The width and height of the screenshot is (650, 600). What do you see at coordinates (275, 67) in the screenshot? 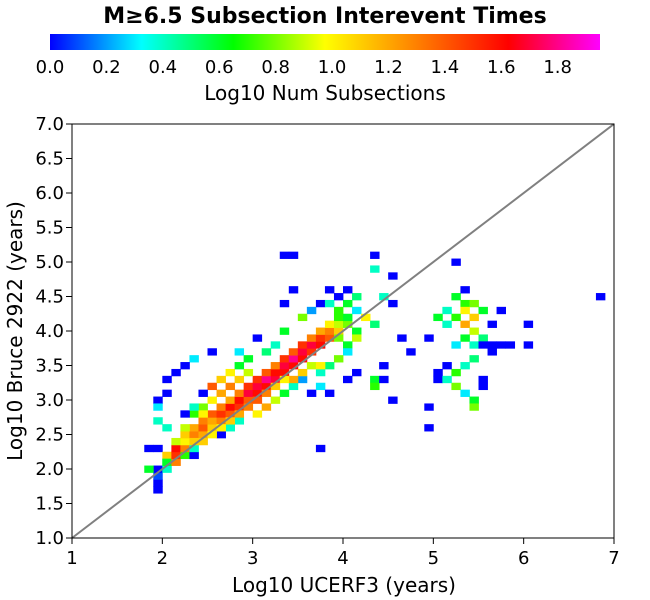
I see `colorbar-tick-label: 0.8` at bounding box center [275, 67].